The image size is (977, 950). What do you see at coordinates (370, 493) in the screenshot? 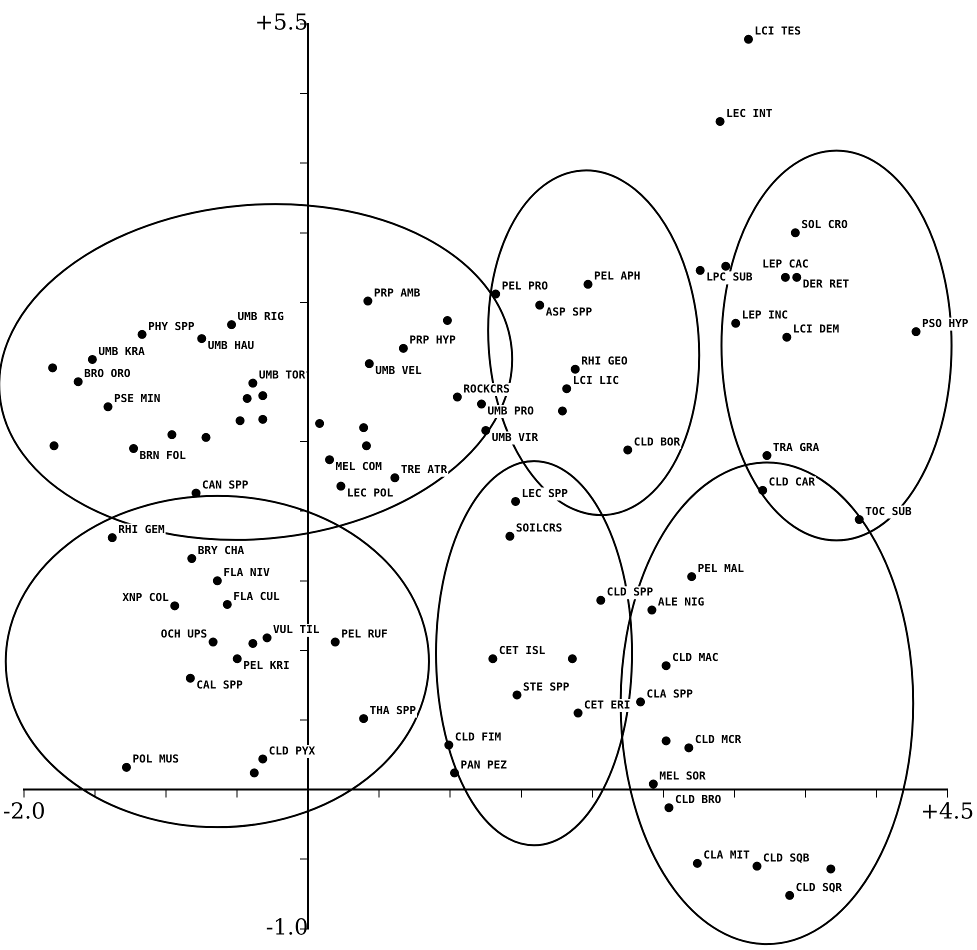
I see `annotation: LEC POL` at bounding box center [370, 493].